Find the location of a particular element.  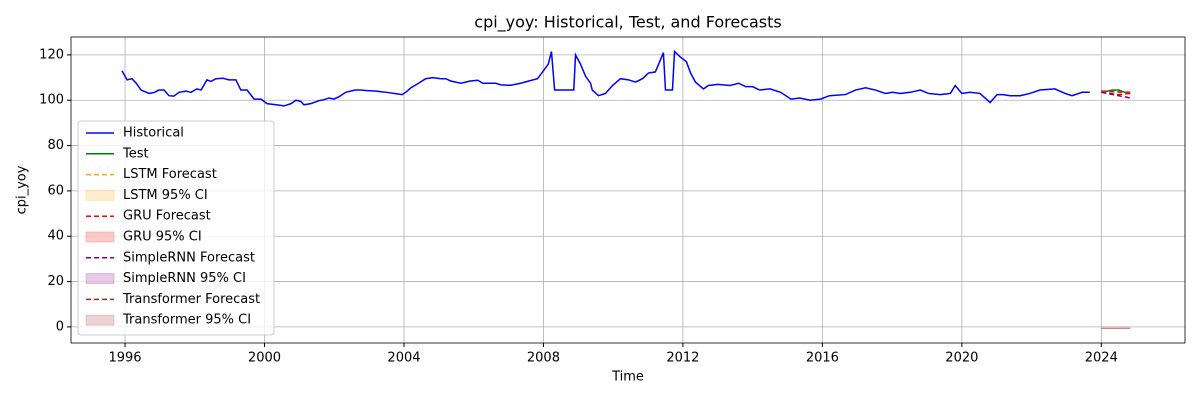

x-tick-label: 1996 is located at coordinates (124, 358).